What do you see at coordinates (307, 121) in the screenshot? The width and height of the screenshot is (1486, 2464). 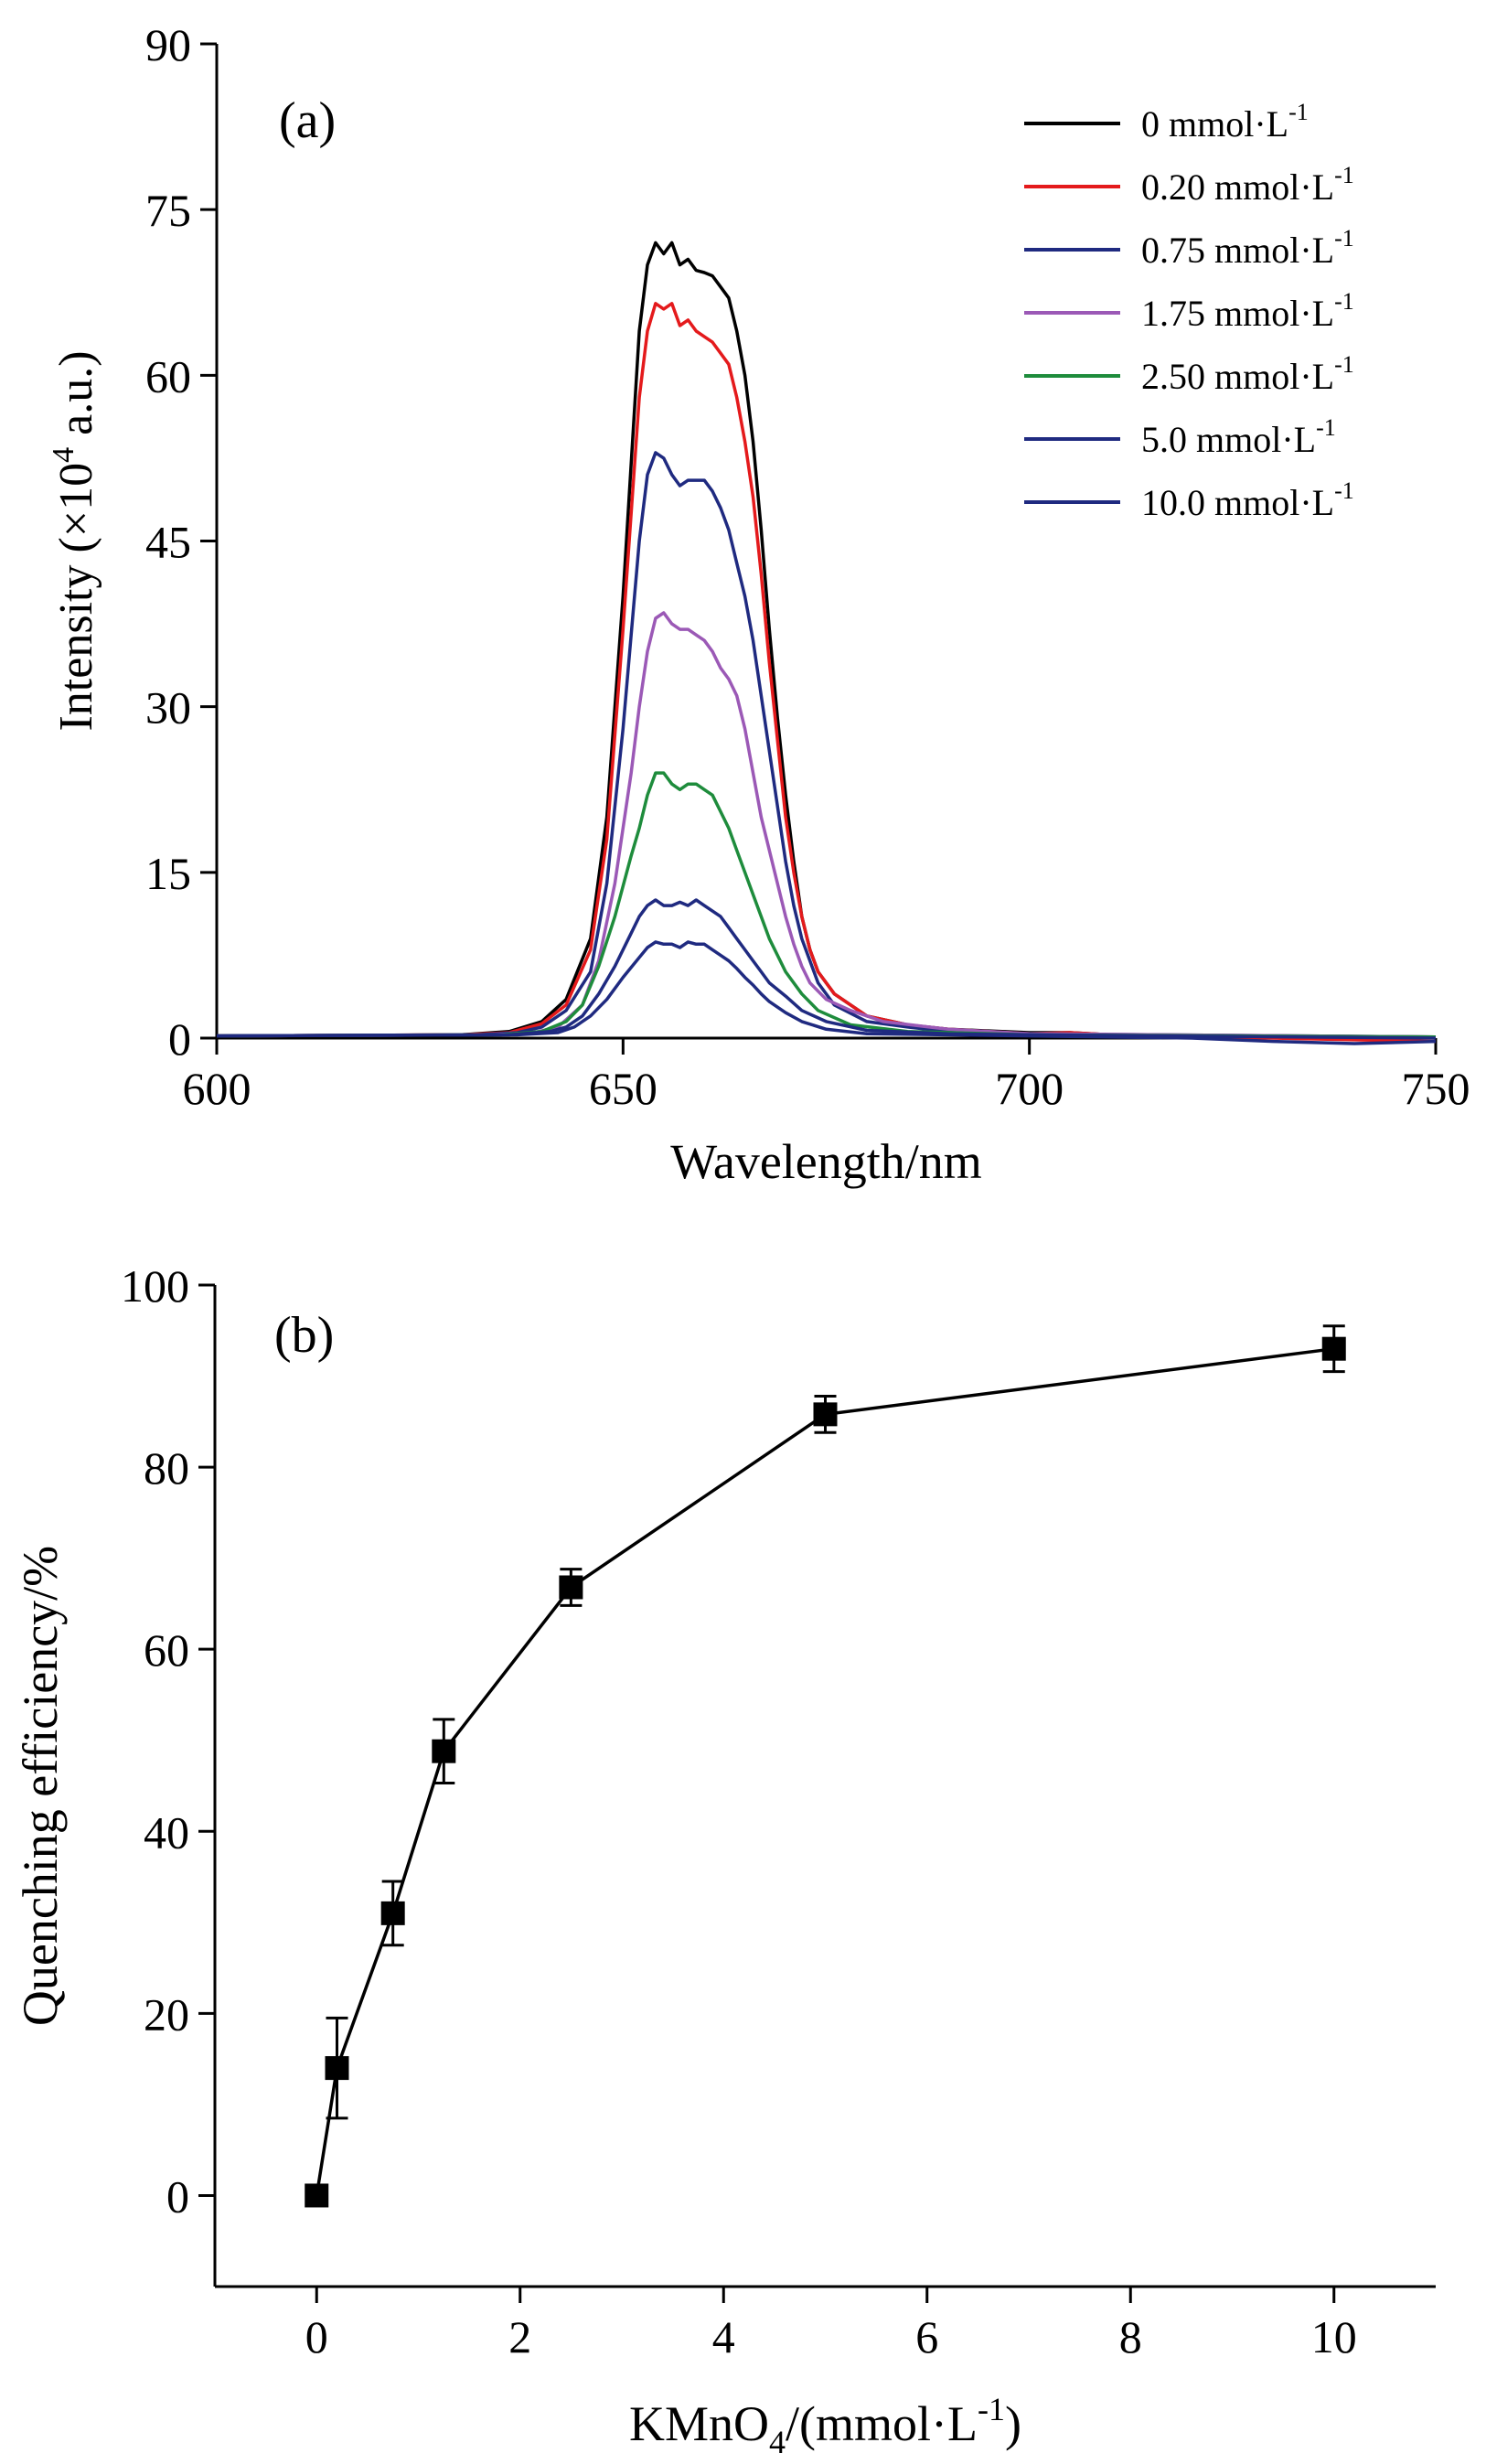 I see `panel-label-a: (a)` at bounding box center [307, 121].